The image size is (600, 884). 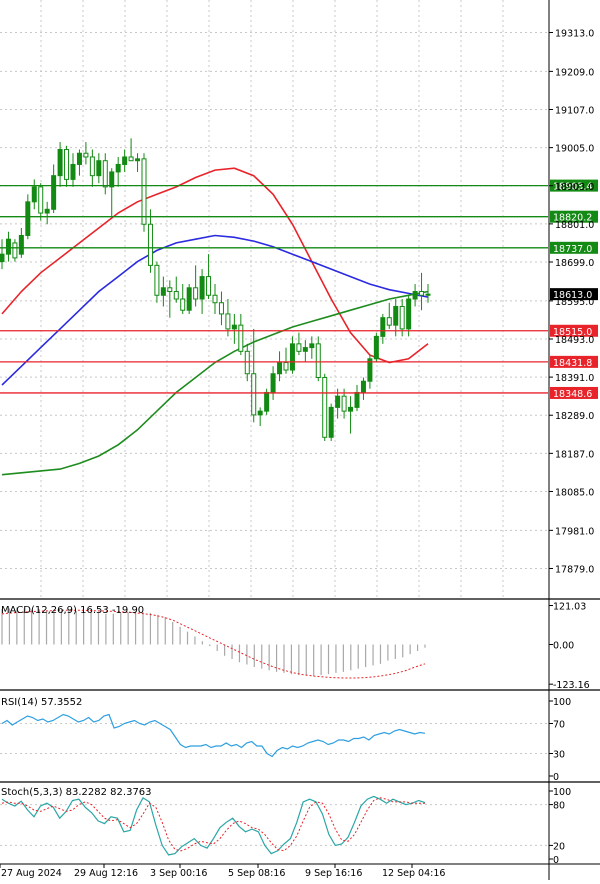 I want to click on stoch-panel: 100 80 20 0, so click(x=285, y=826).